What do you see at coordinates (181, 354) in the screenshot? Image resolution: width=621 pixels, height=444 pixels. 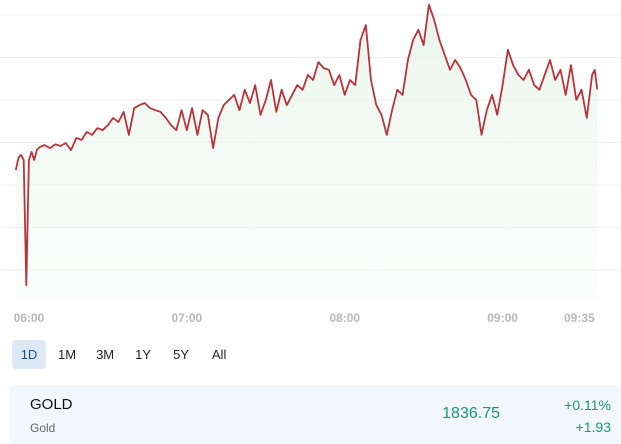 I see `range-button: 5Y` at bounding box center [181, 354].